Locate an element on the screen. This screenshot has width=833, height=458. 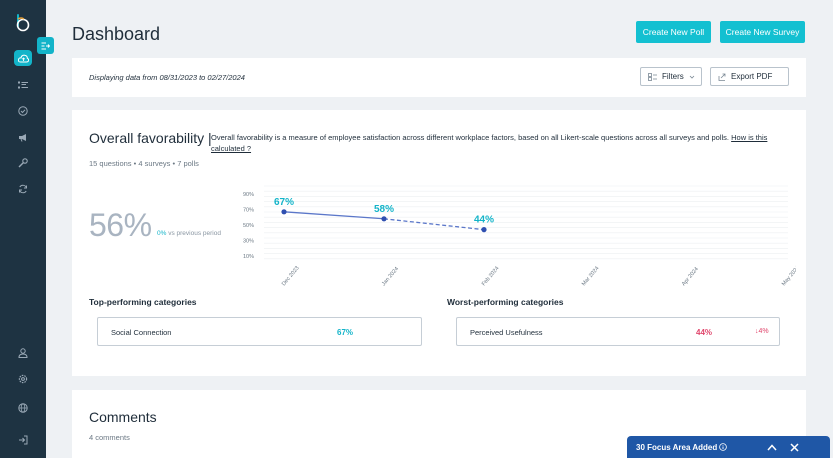
category-value: 67% is located at coordinates (345, 332).